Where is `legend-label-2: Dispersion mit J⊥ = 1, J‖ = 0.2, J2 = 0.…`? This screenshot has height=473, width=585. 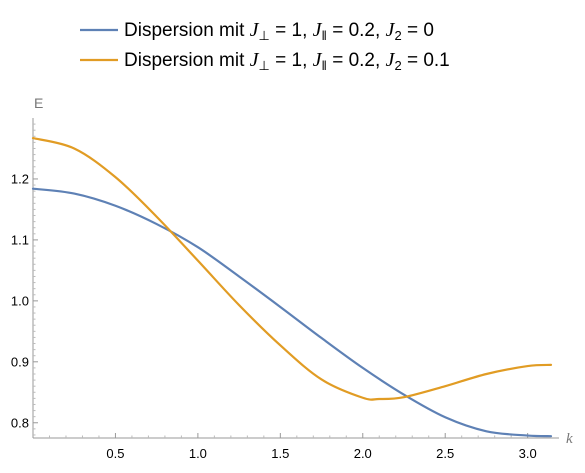 legend-label-2: Dispersion mit J⊥ = 1, J‖ = 0.2, J2 = 0.… is located at coordinates (287, 61).